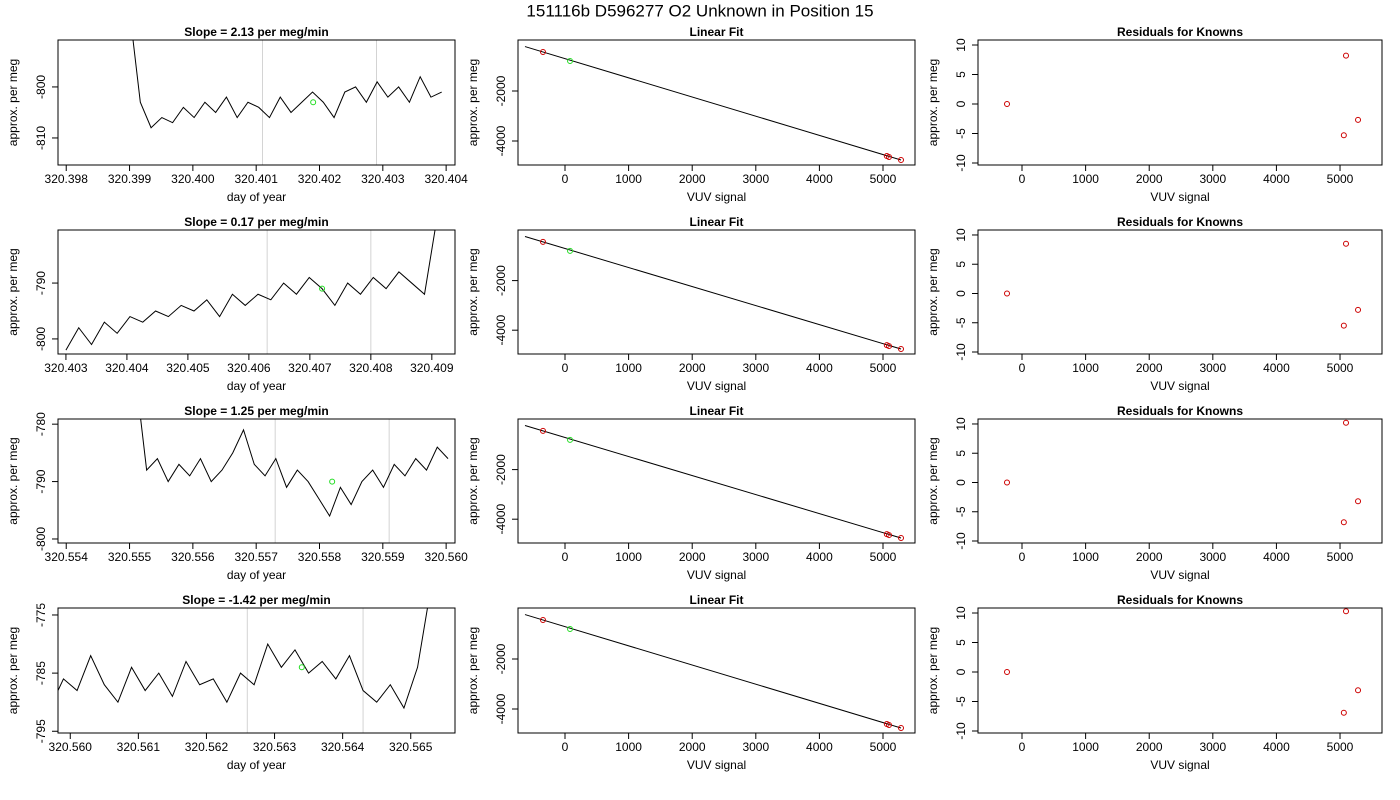 The height and width of the screenshot is (800, 1400). I want to click on x-tick-label: 320.565, so click(411, 747).